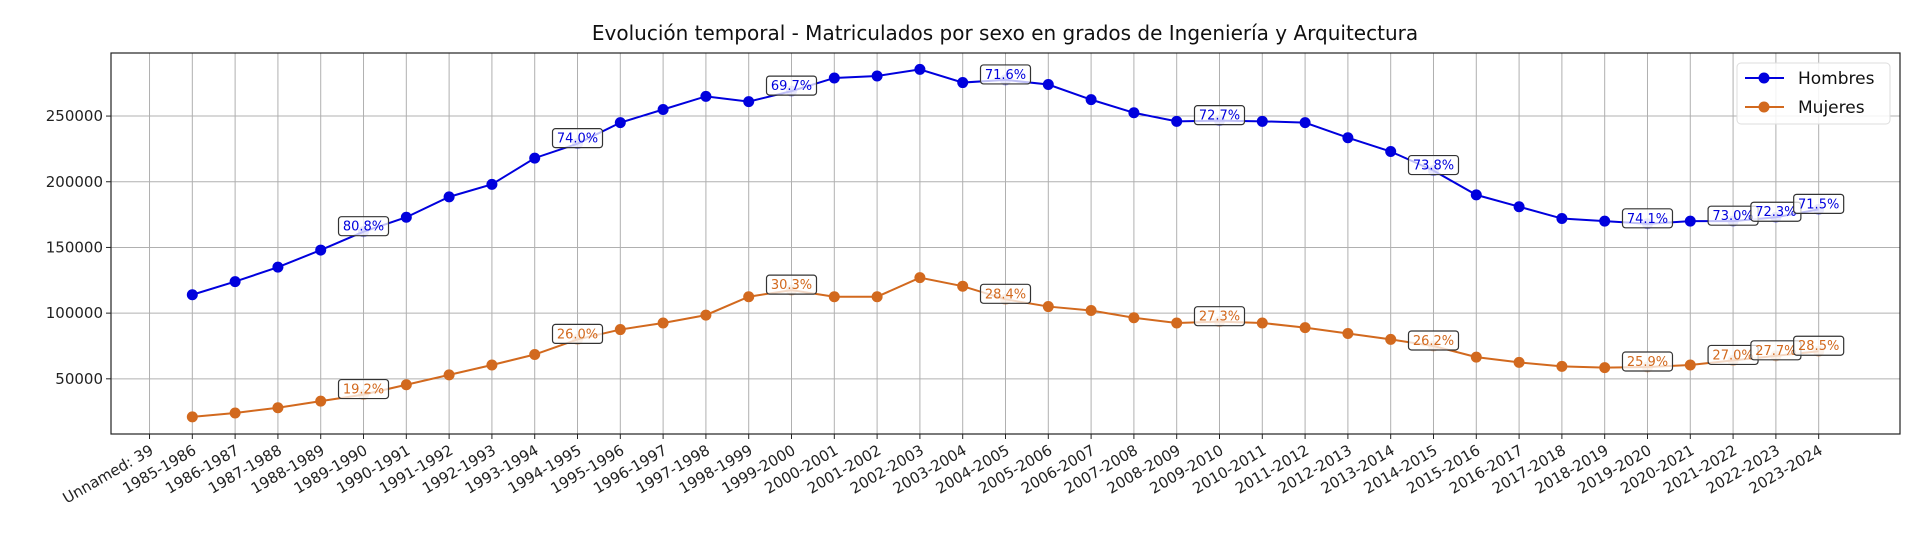  I want to click on annotation-label-hombres: 73.0%, so click(1732, 216).